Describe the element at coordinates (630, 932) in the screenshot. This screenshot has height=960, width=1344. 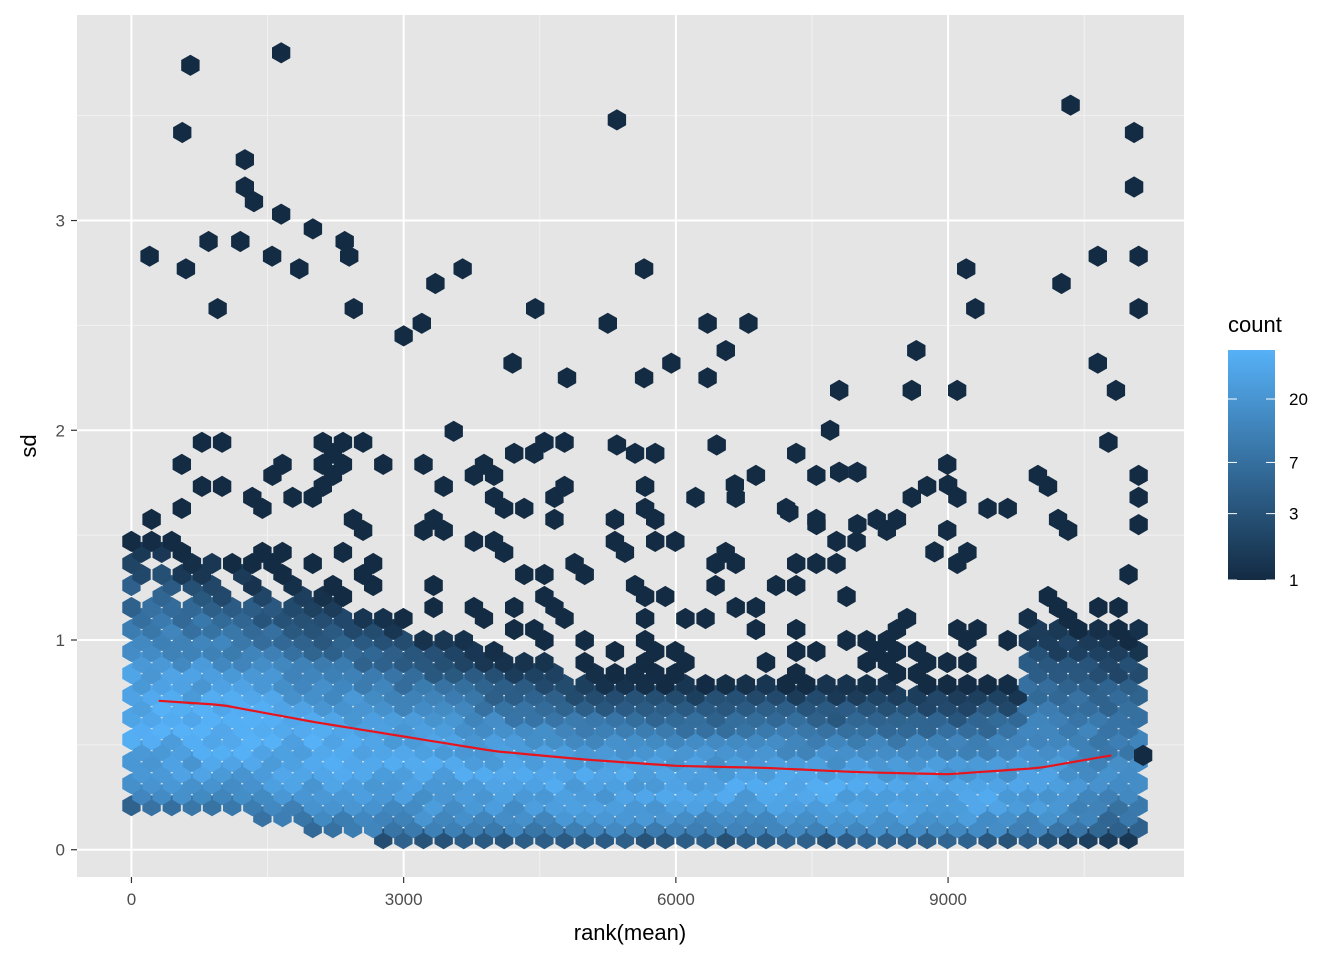
I see `x-axis-title: rank(mean)` at that location.